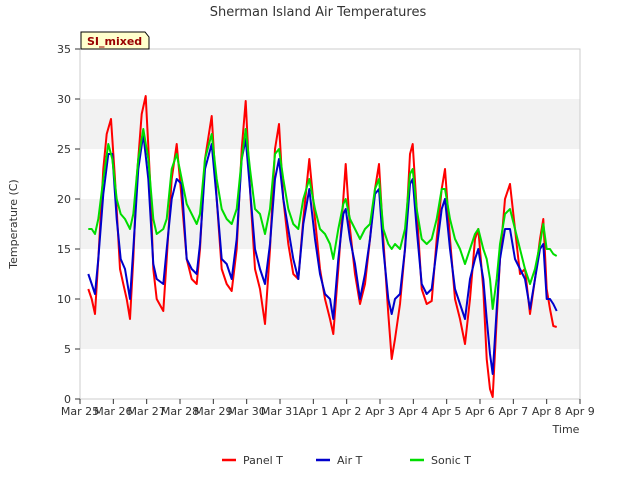 Image resolution: width=640 pixels, height=484 pixels. What do you see at coordinates (13, 224) in the screenshot?
I see `y-axis-label: Temperature (C)` at bounding box center [13, 224].